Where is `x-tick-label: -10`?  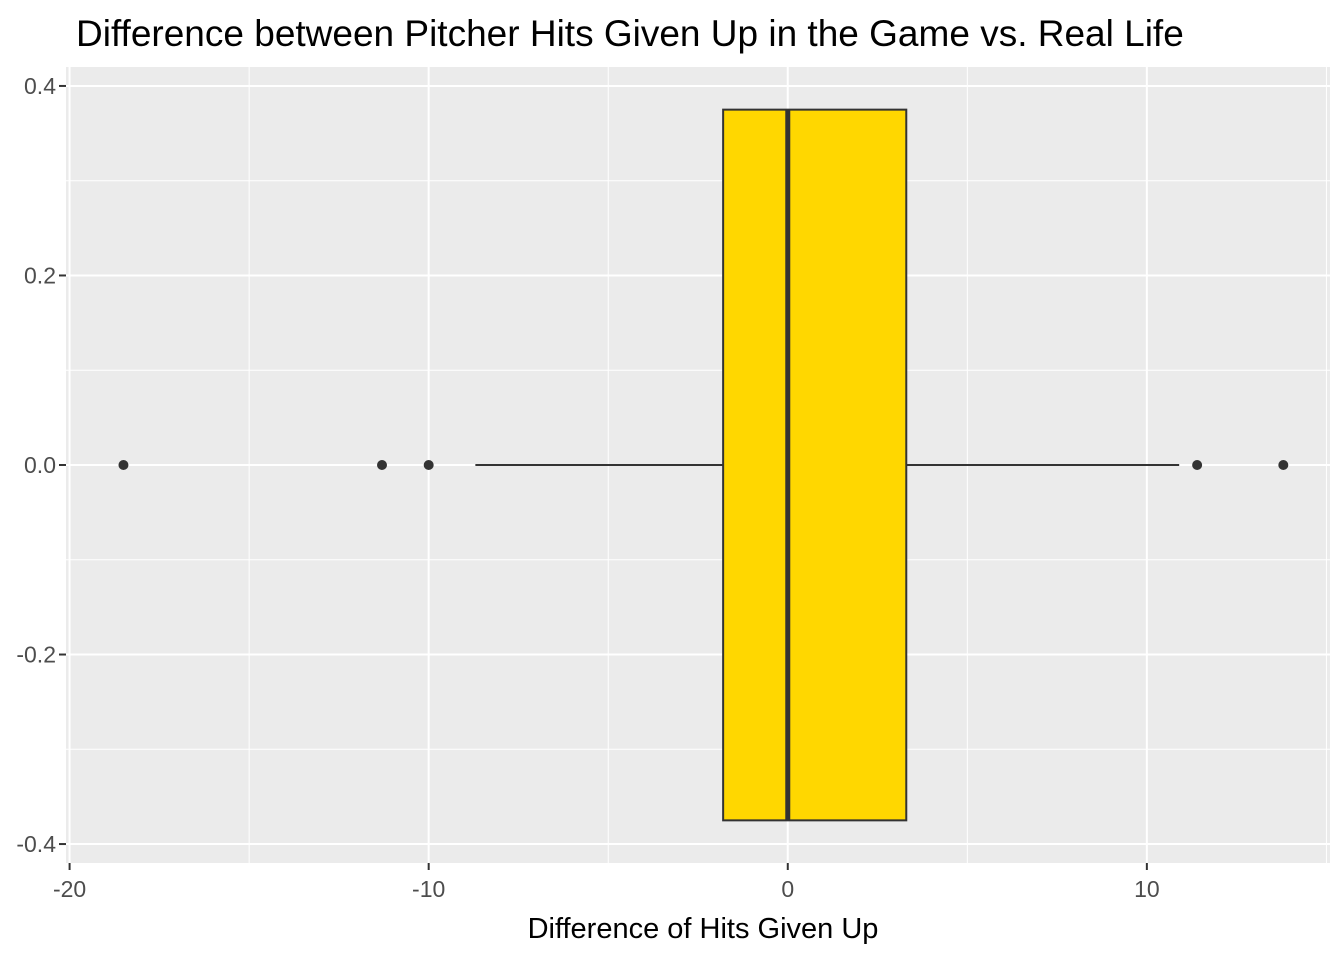 x-tick-label: -10 is located at coordinates (428, 889).